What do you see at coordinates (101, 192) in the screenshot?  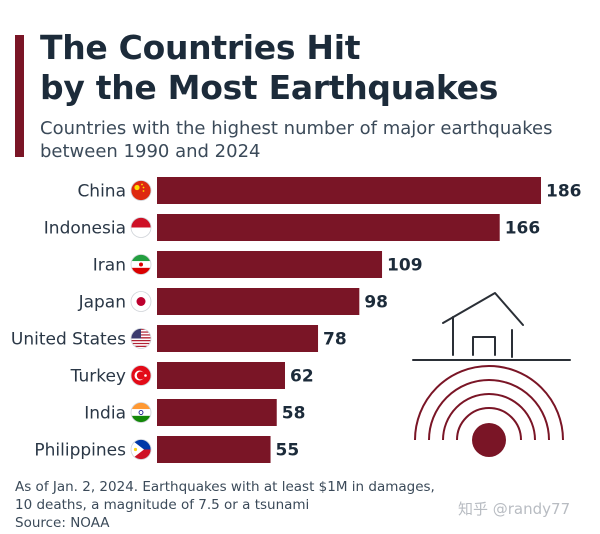 I see `category-label: China` at bounding box center [101, 192].